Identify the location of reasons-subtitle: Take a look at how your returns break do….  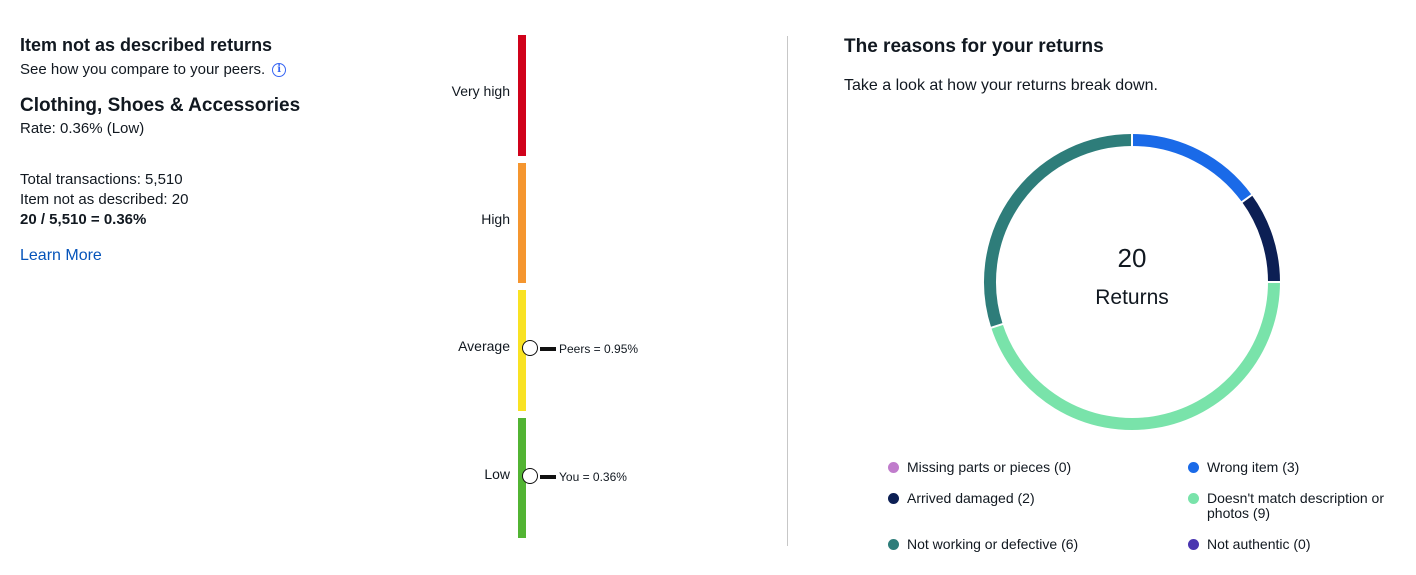
(1001, 85).